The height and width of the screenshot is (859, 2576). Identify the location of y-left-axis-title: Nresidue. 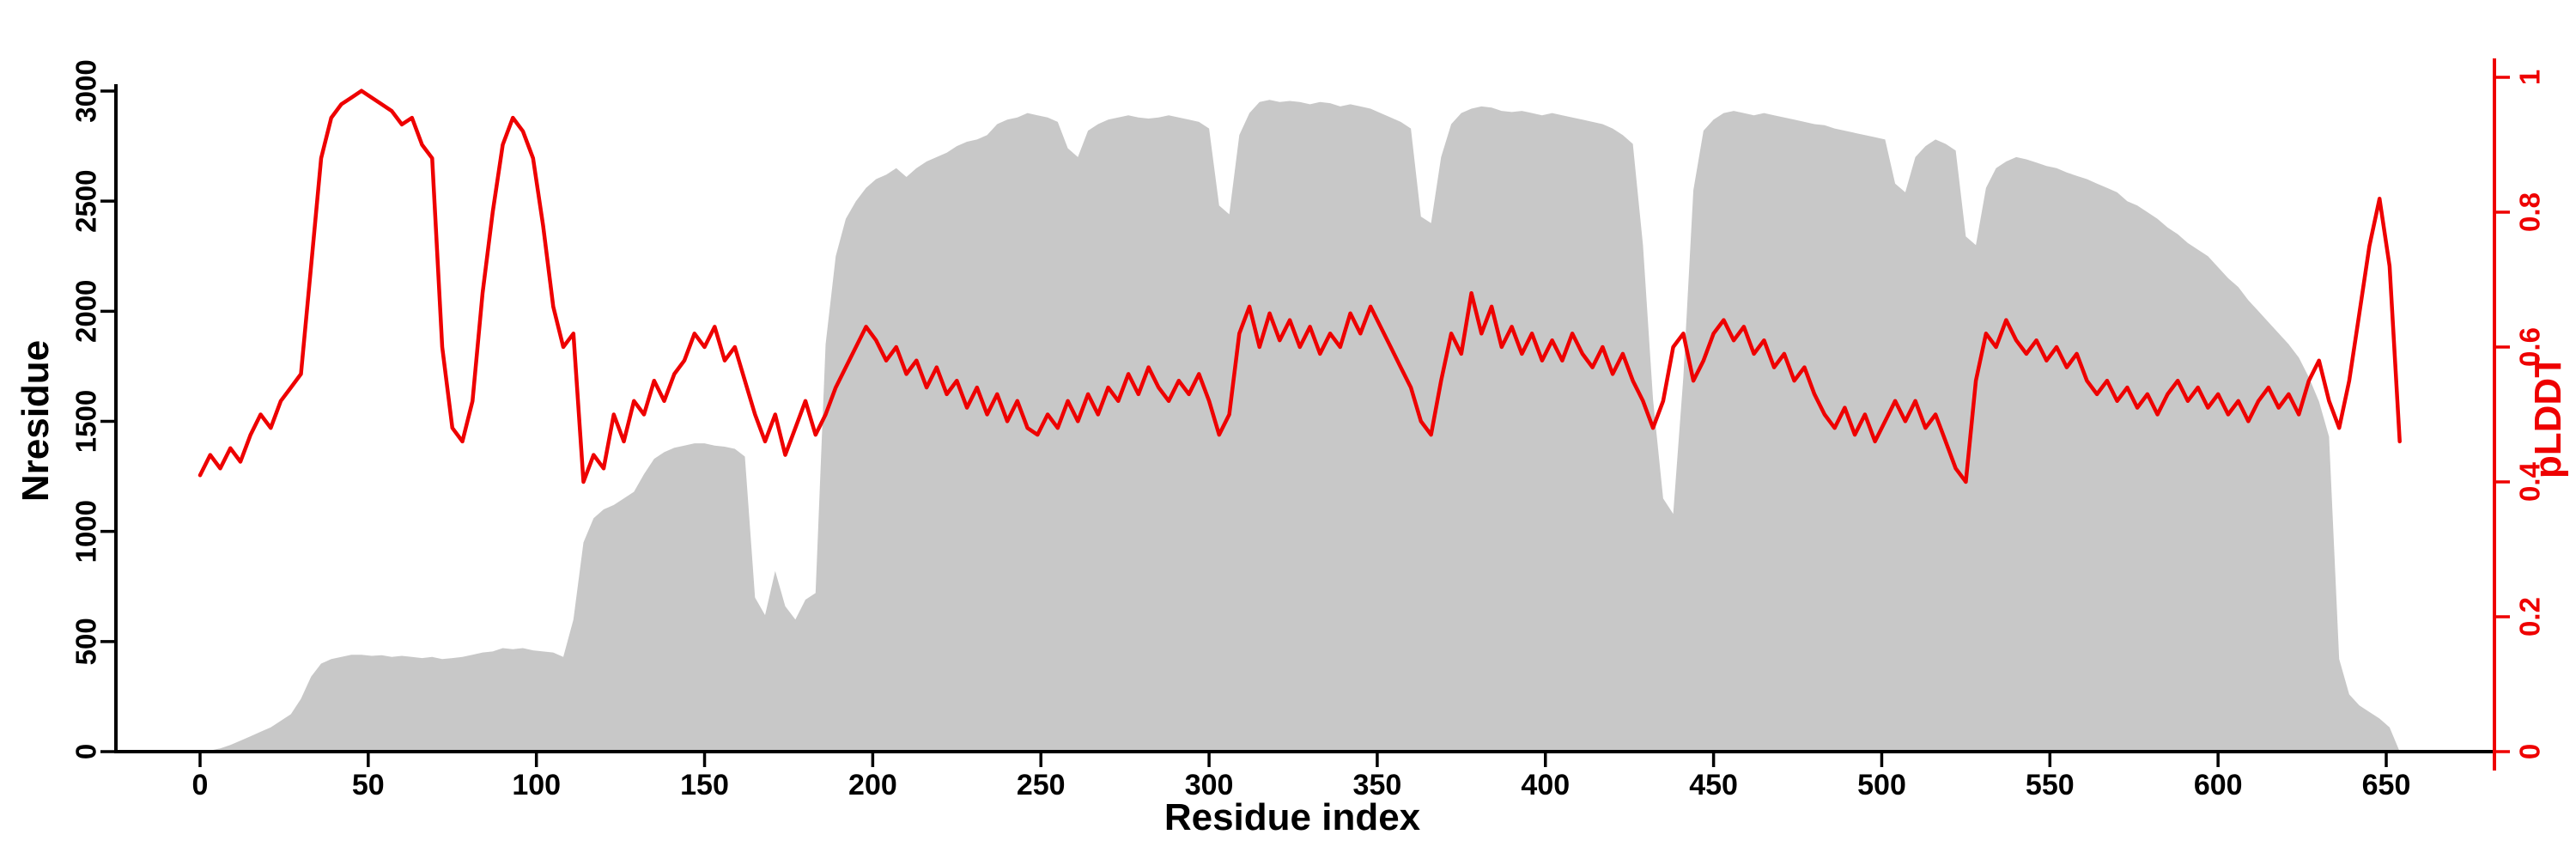
(36, 421).